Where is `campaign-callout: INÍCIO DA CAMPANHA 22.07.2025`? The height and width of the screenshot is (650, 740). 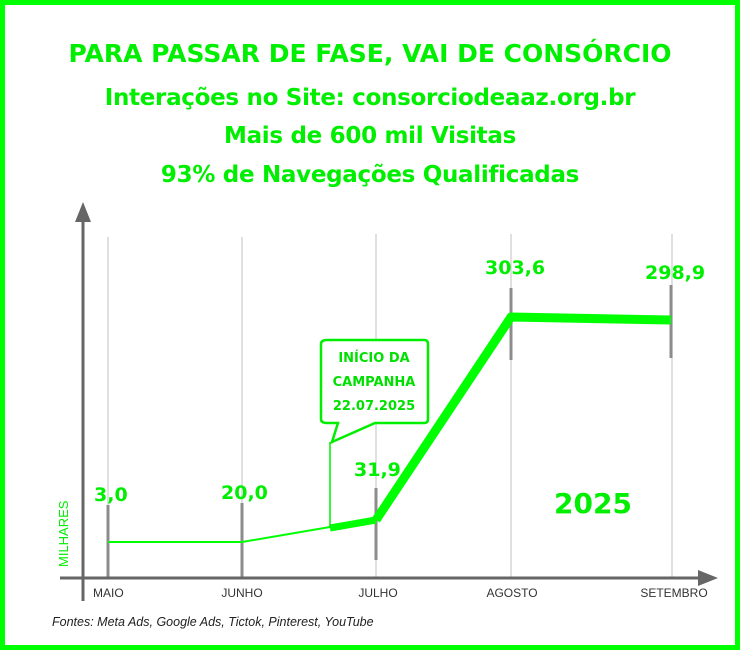 campaign-callout: INÍCIO DA CAMPANHA 22.07.2025 is located at coordinates (374, 433).